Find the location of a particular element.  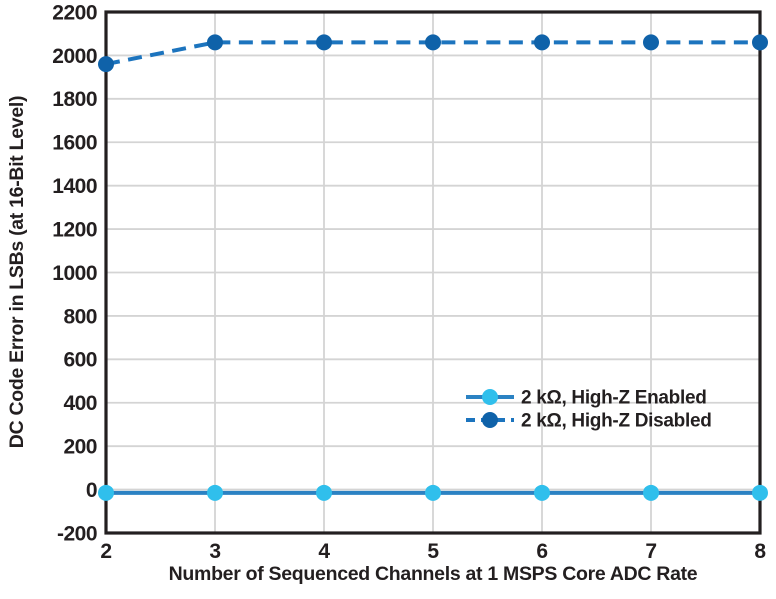

y-tick-label: 600 is located at coordinates (80, 360).